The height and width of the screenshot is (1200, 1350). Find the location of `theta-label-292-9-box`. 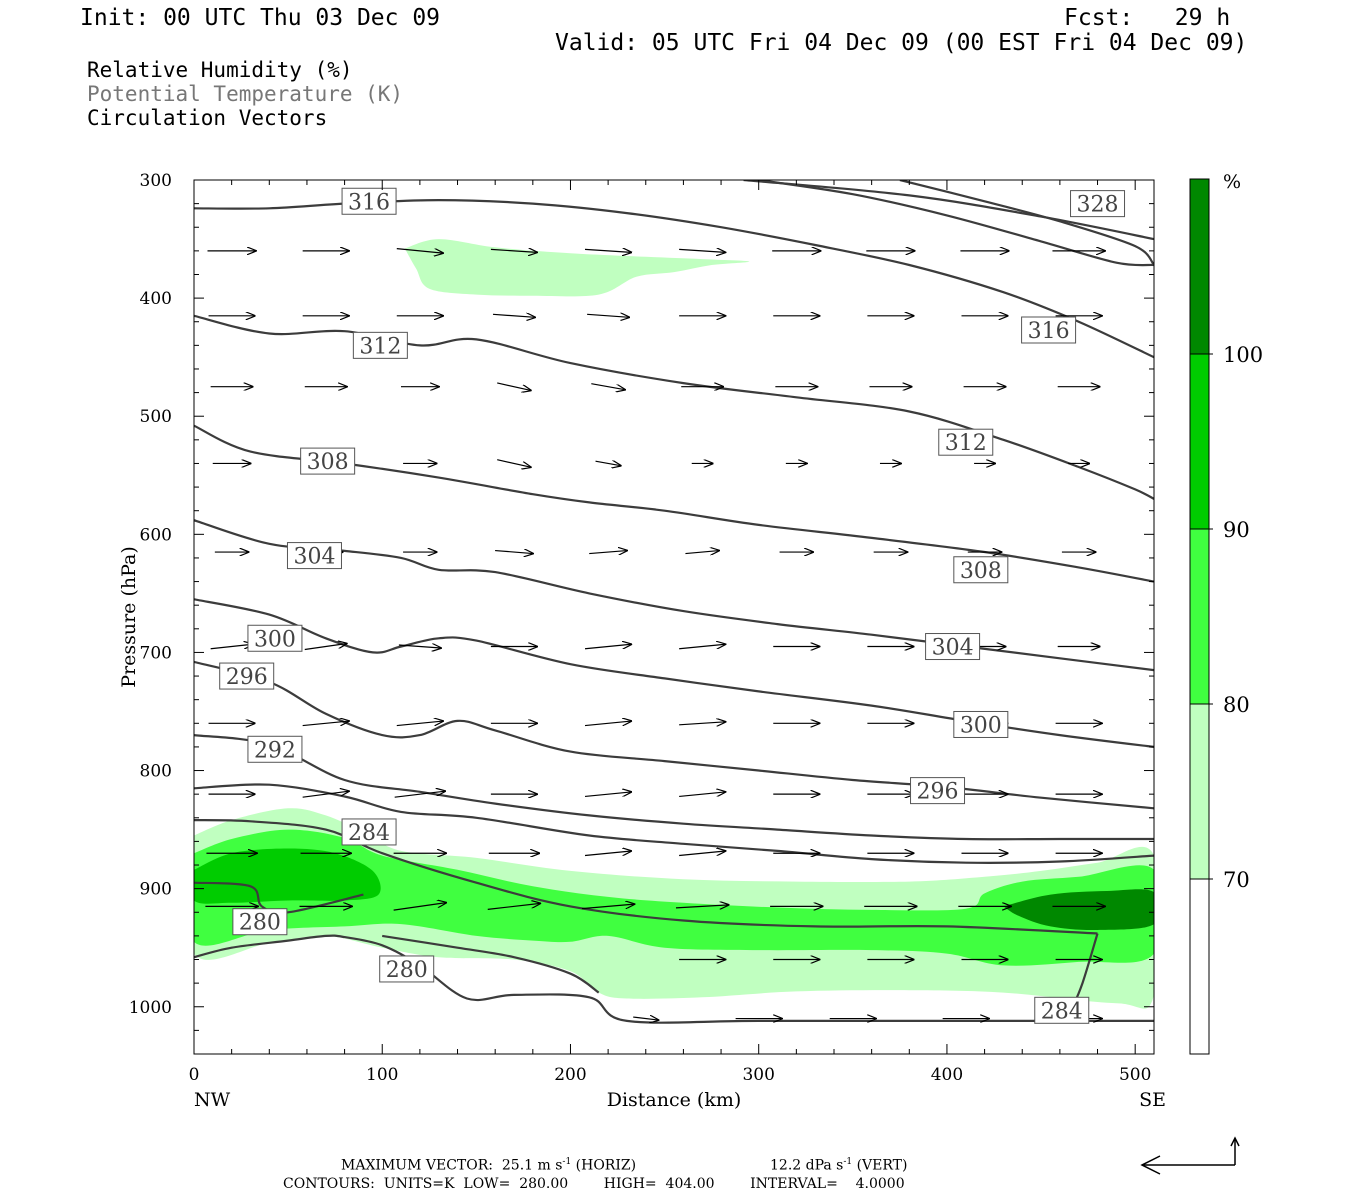

theta-label-292-9-box is located at coordinates (275, 749).